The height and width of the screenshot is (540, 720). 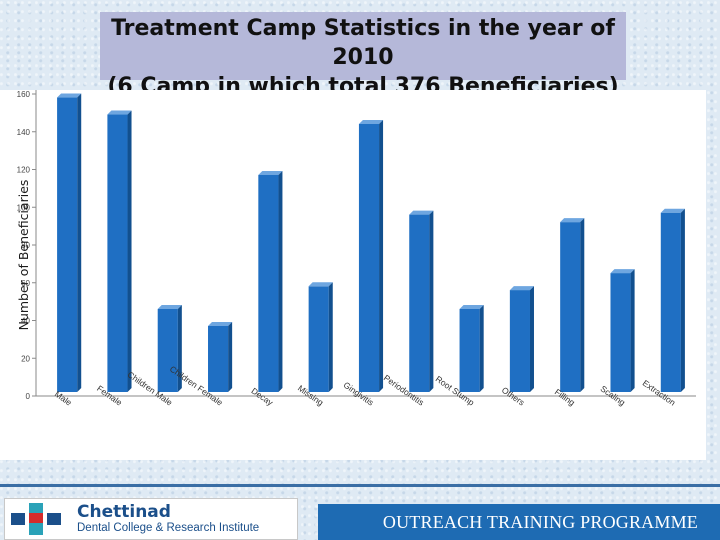 What do you see at coordinates (168, 528) in the screenshot?
I see `logo-subtitle: Dental College & Research Institute` at bounding box center [168, 528].